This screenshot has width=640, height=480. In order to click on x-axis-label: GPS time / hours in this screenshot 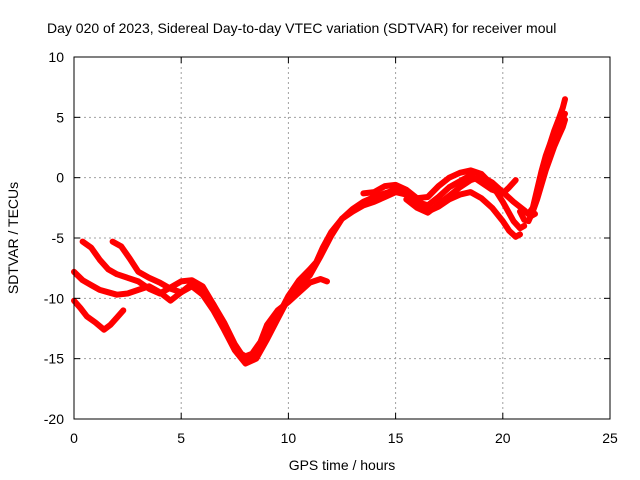, I will do `click(342, 465)`.